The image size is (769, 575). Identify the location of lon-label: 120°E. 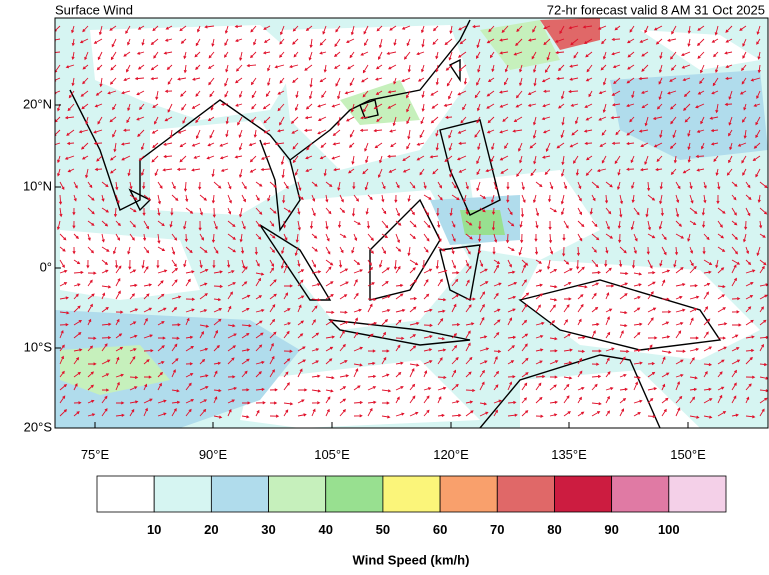
(451, 454).